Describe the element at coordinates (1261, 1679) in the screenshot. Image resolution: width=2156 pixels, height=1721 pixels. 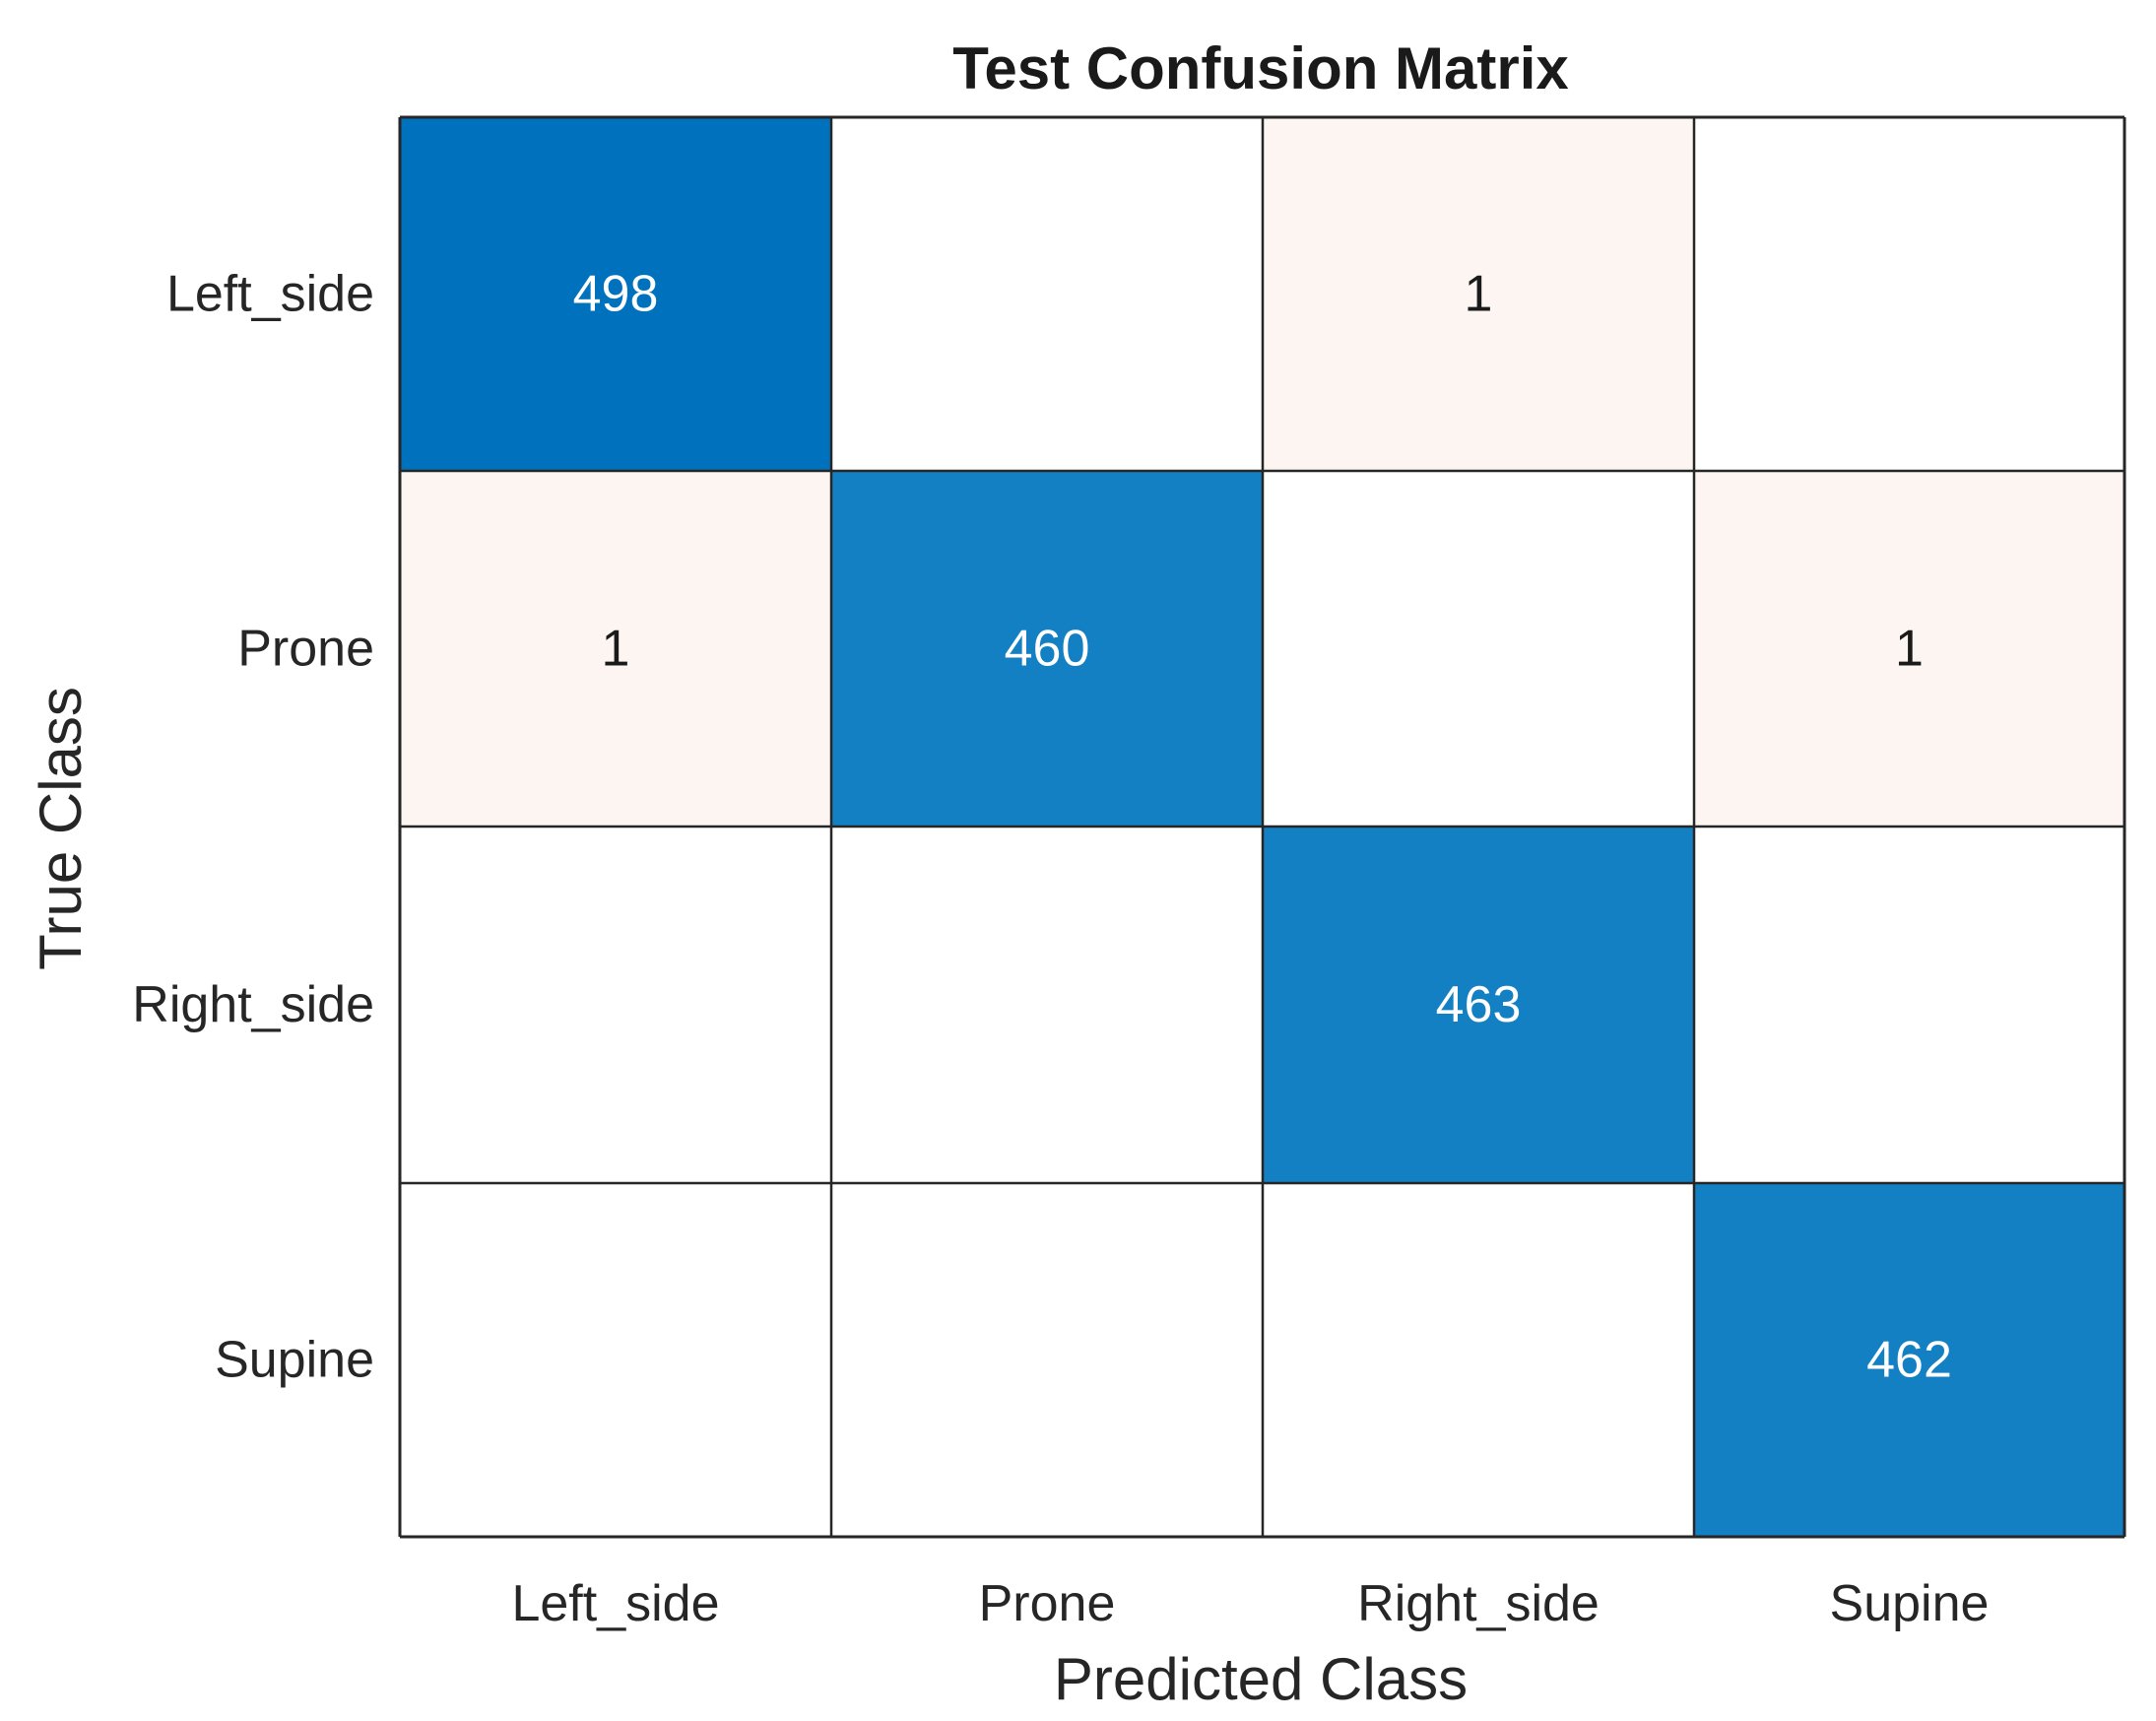
I see `x-axis-label: Predicted Class` at that location.